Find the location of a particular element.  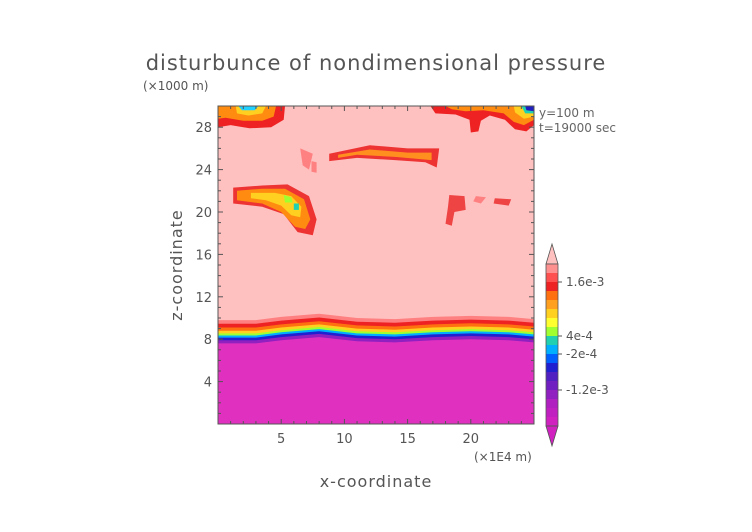

colorbar-over-arrow is located at coordinates (552, 253).